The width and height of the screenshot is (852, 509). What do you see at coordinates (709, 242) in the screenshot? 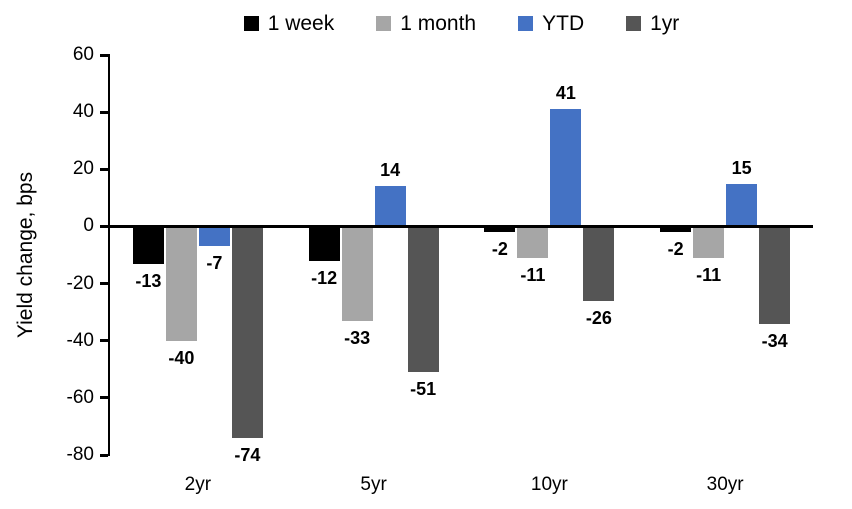
I see `bar-1-month-30yr` at bounding box center [709, 242].